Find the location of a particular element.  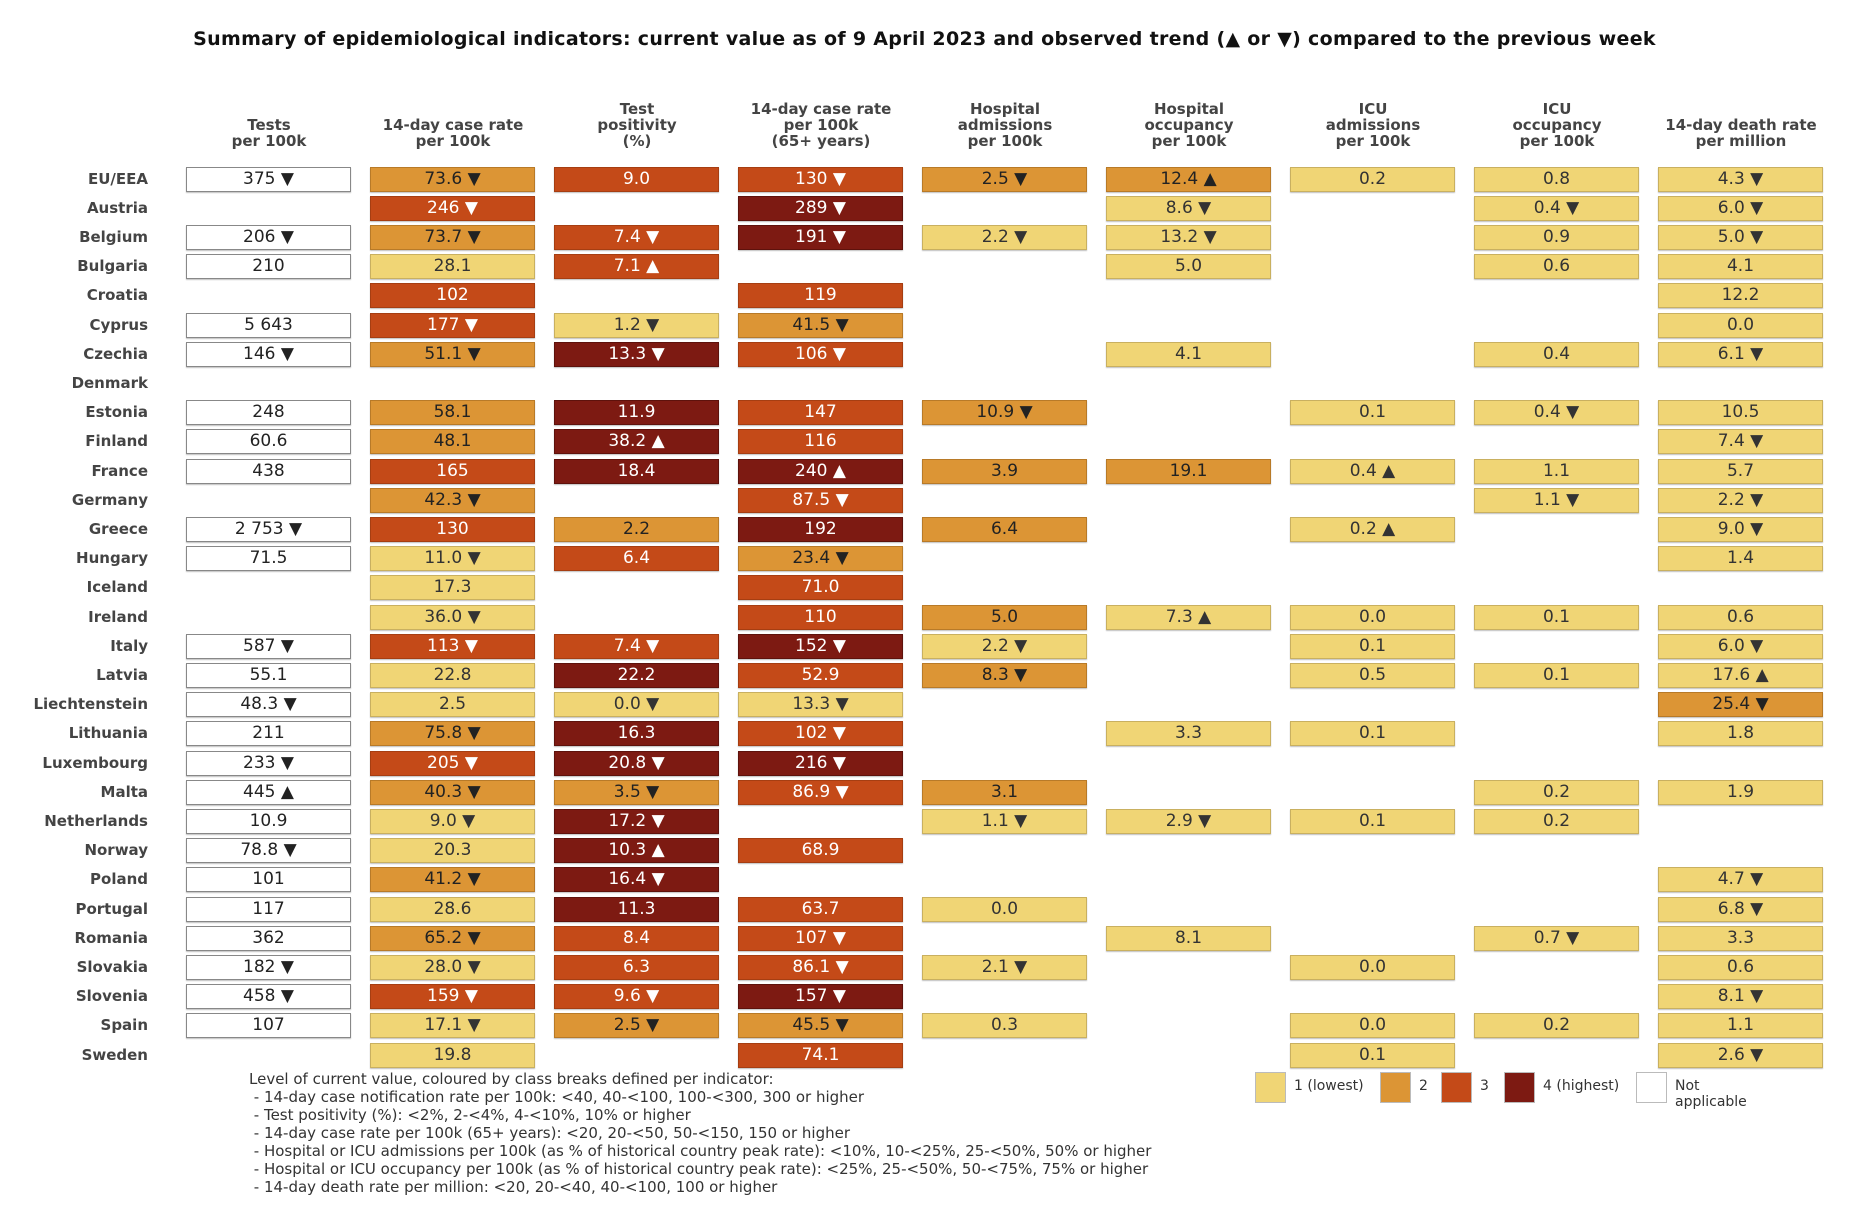

table-cell: 5 643 is located at coordinates (268, 325).